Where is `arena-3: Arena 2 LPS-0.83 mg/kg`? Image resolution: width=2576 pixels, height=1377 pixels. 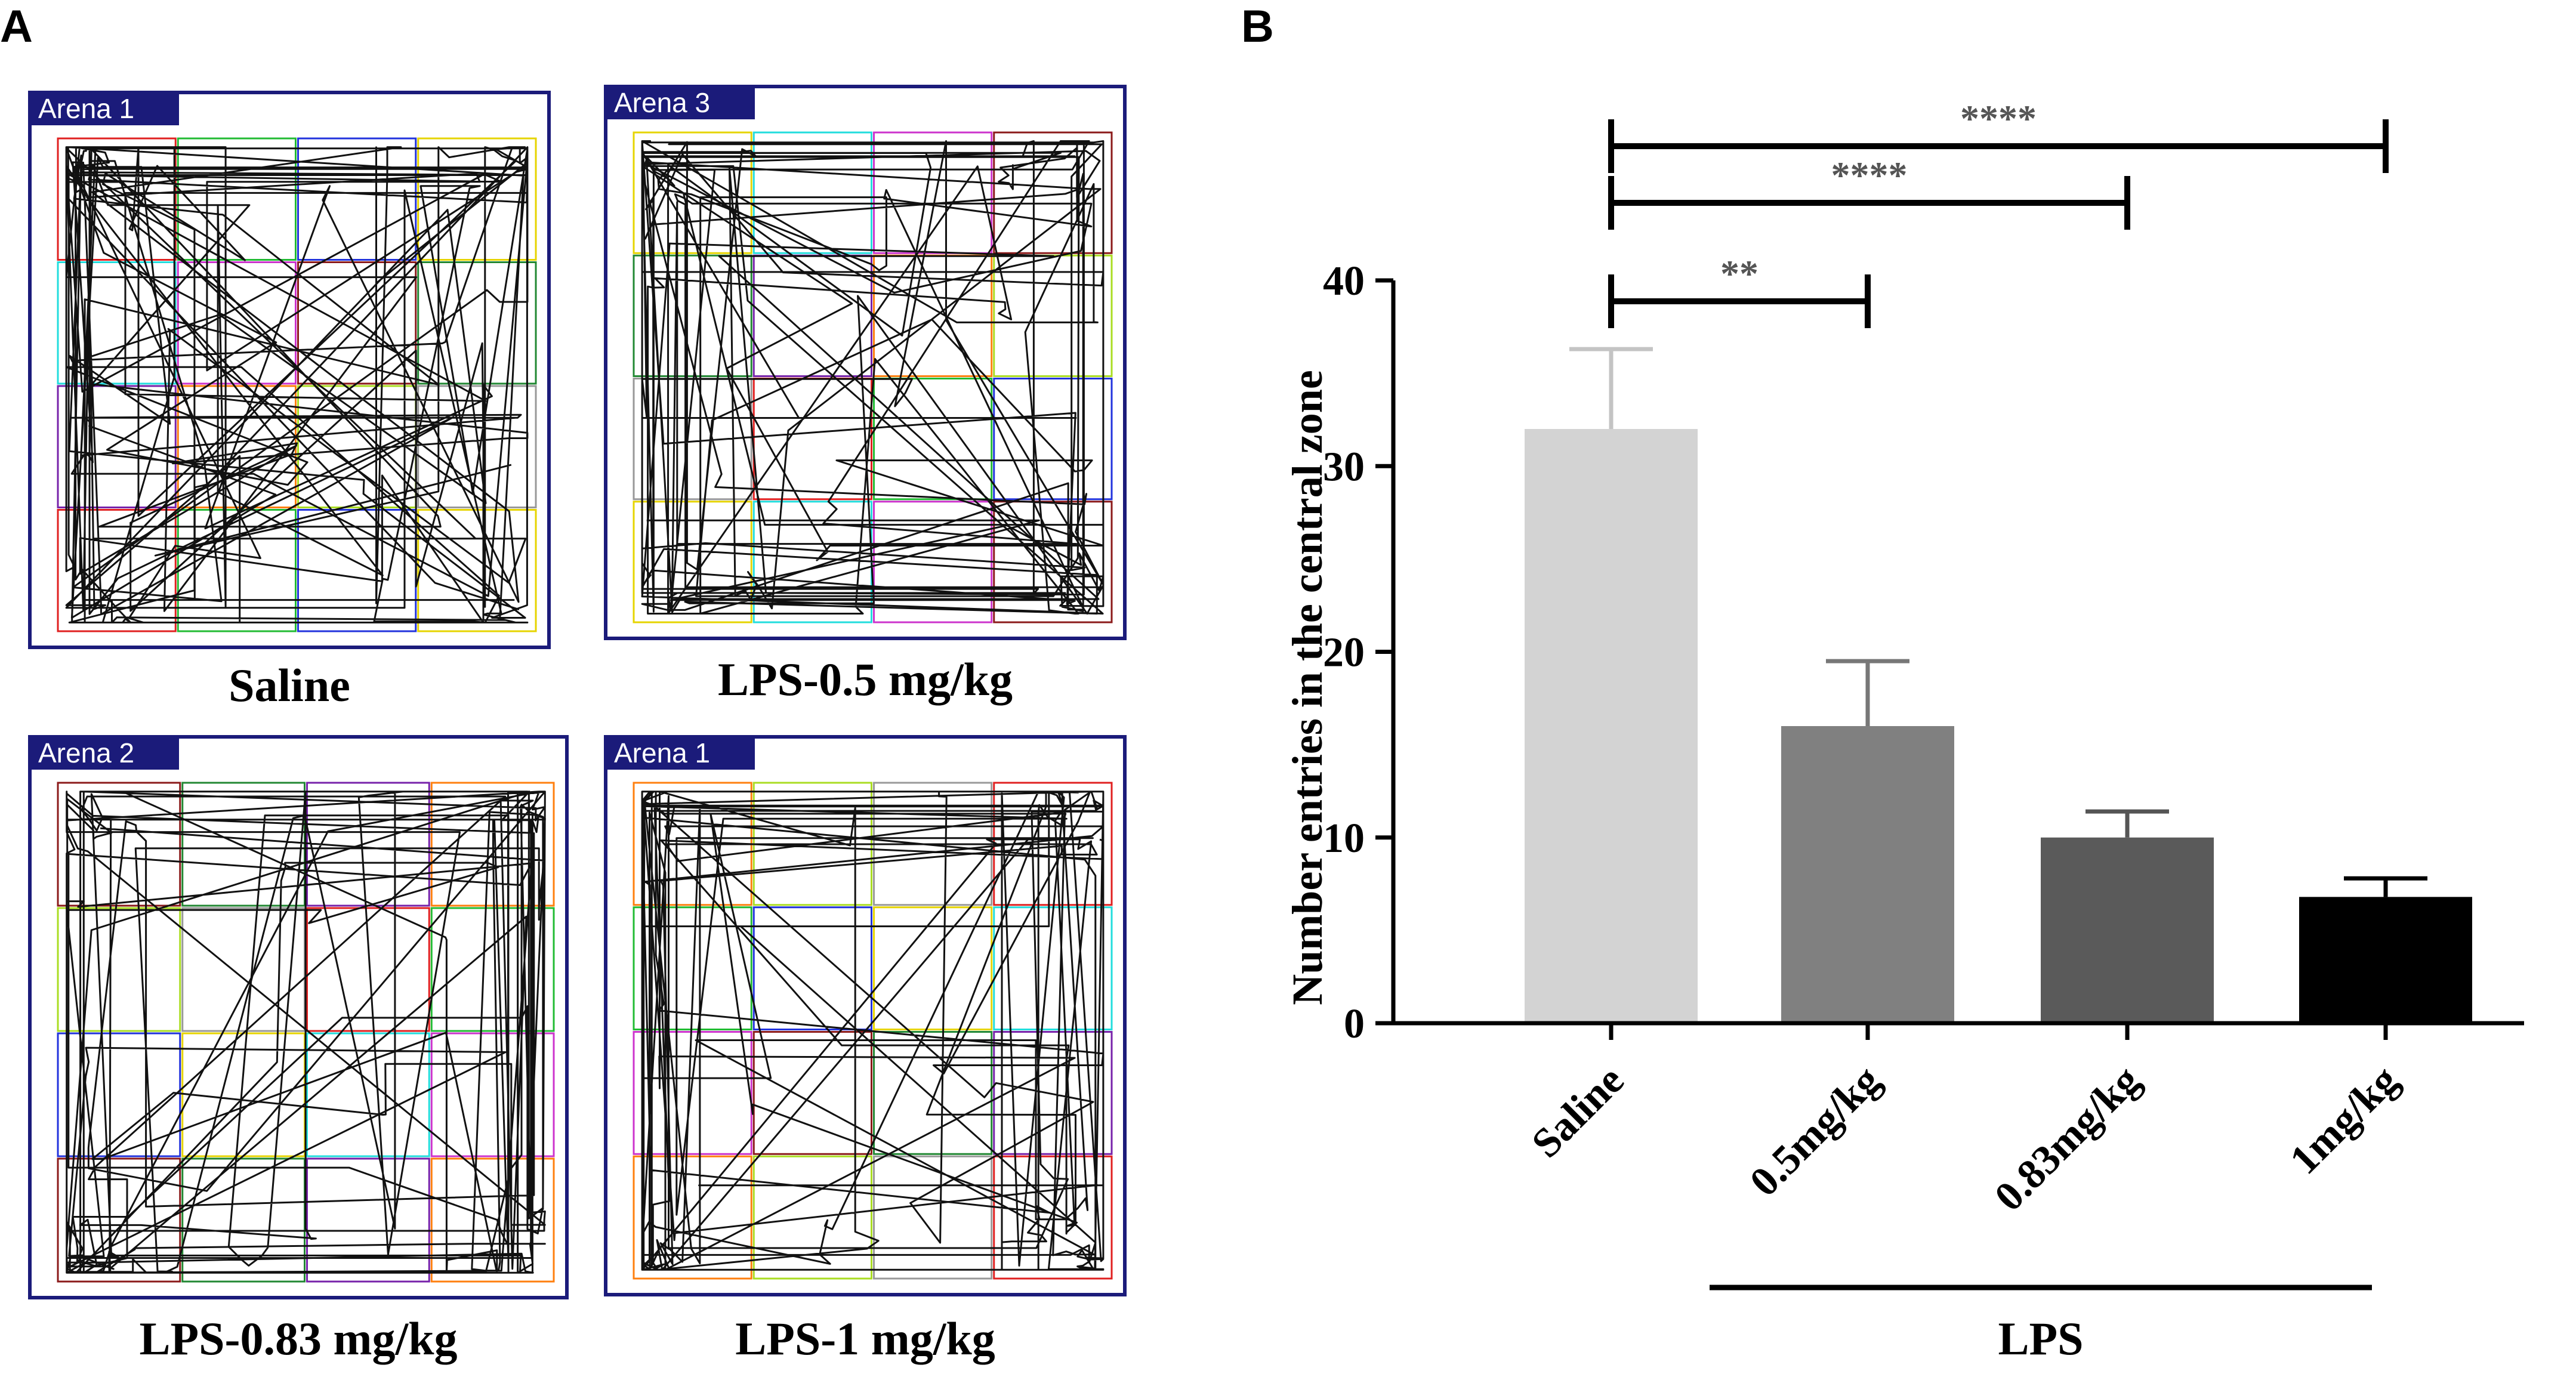
arena-3: Arena 2 LPS-0.83 mg/kg is located at coordinates (298, 1049).